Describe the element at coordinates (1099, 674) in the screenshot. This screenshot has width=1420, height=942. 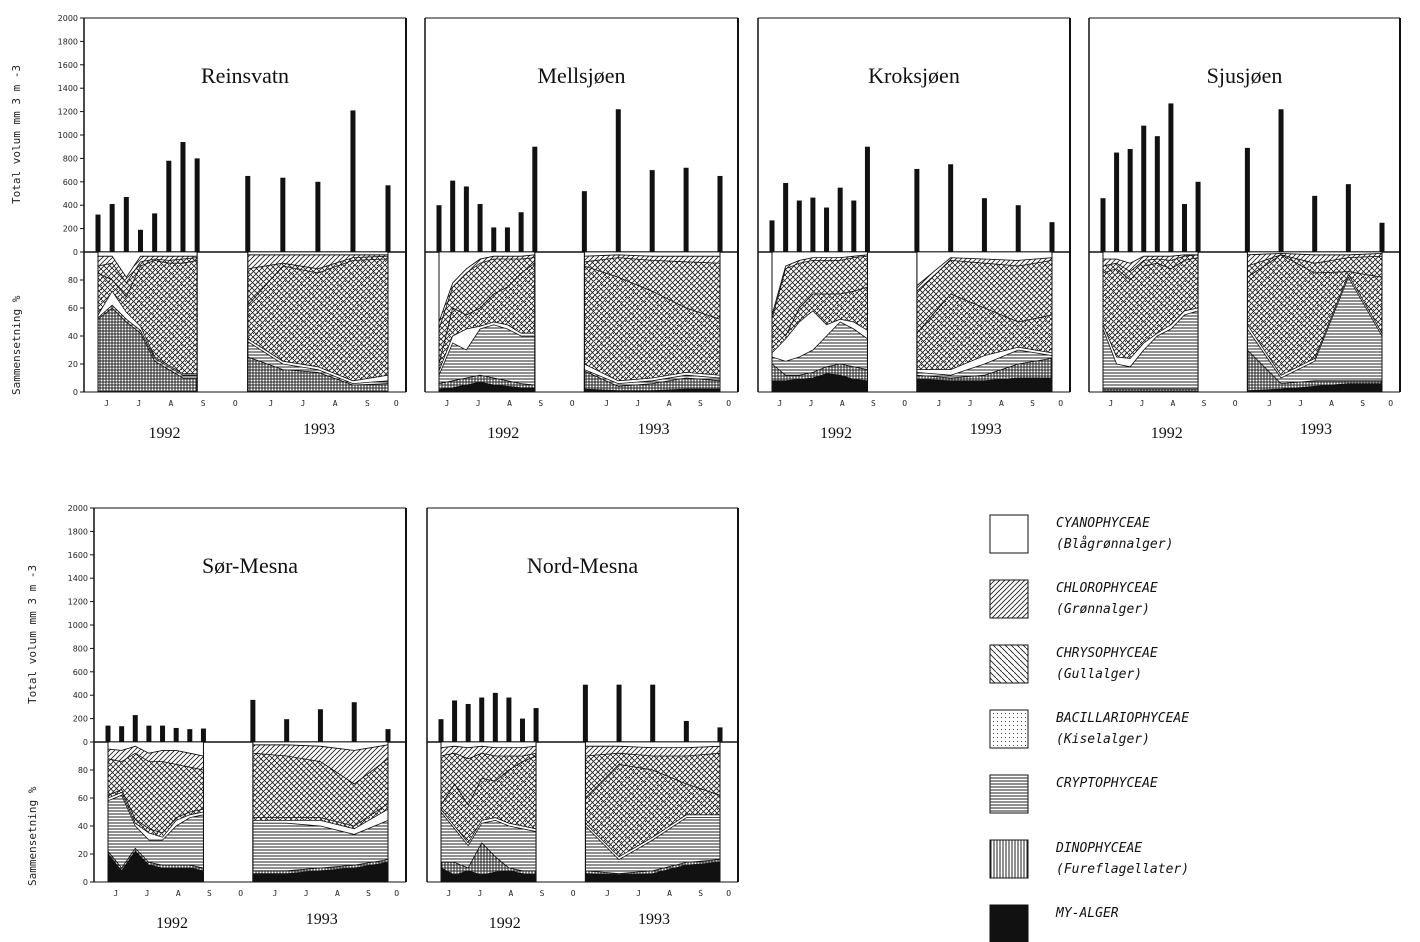
I see `legend-subname: (Gullalger)` at that location.